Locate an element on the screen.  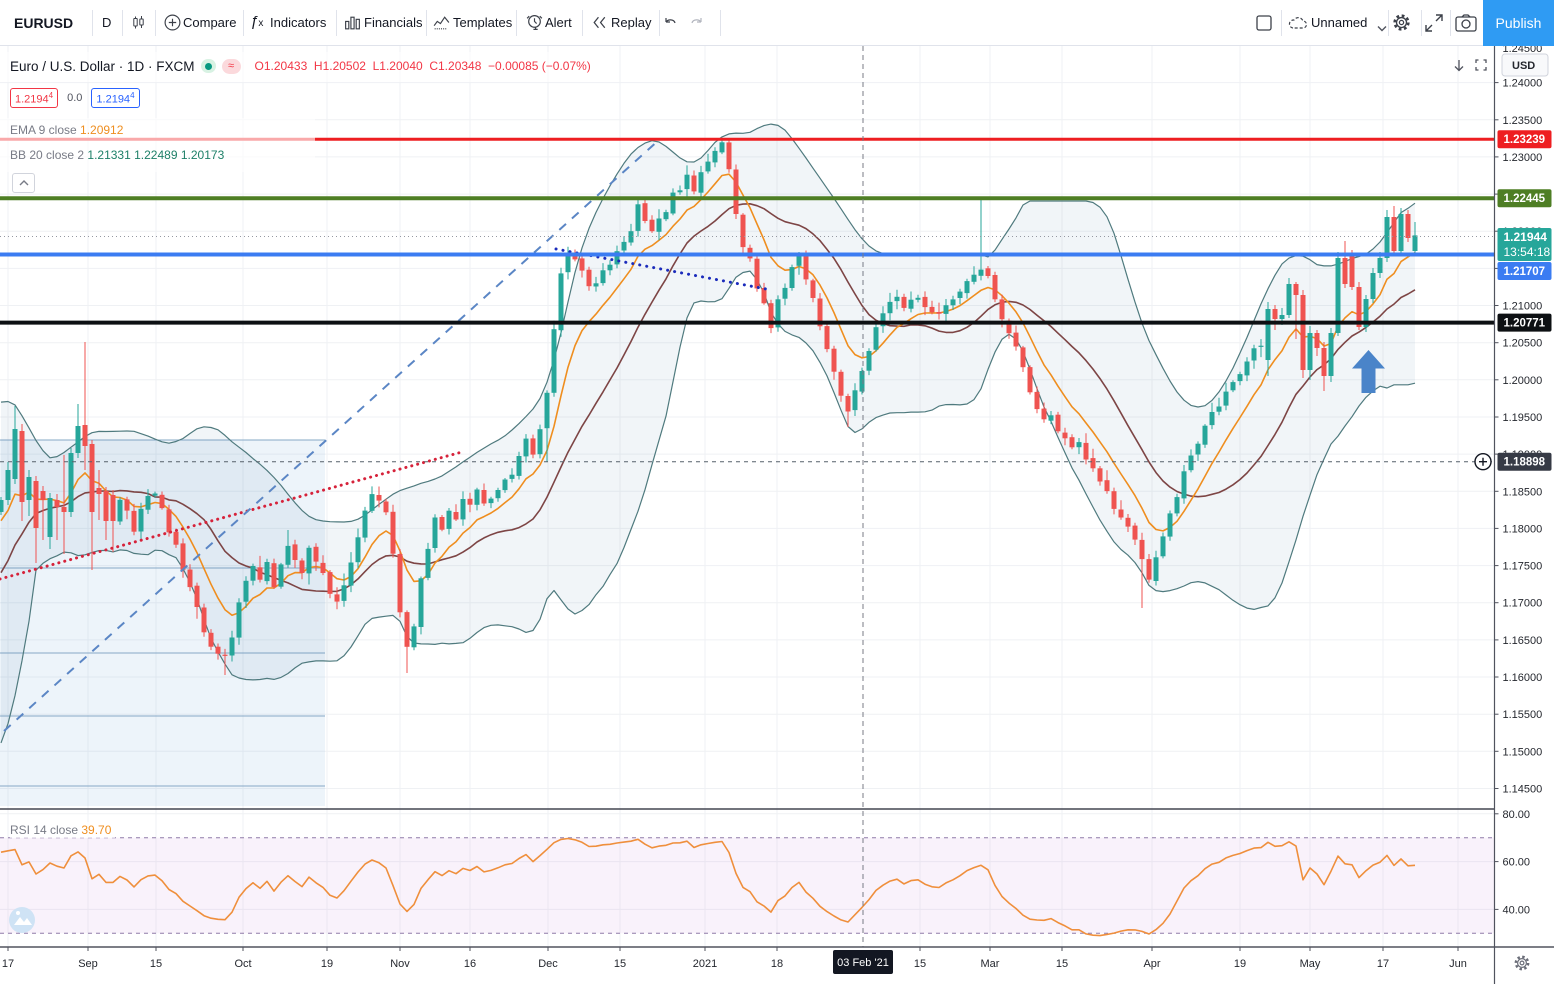
svg-text: 03 Feb '21 is located at coordinates (863, 963).